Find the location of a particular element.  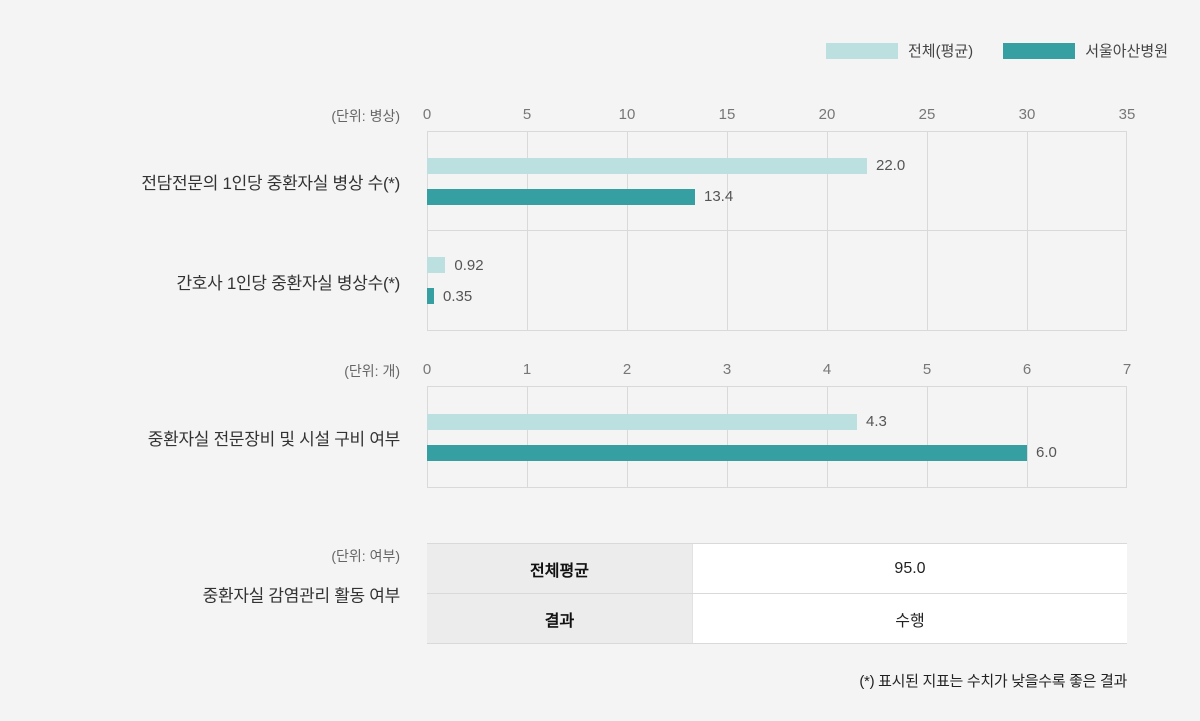

category-label: 전담전문의 1인당 중환자실 병상 수(*) is located at coordinates (270, 183).